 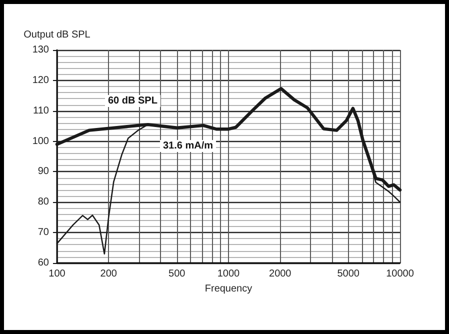 What do you see at coordinates (57, 35) in the screenshot?
I see `y-axis-title: Output dB SPL` at bounding box center [57, 35].